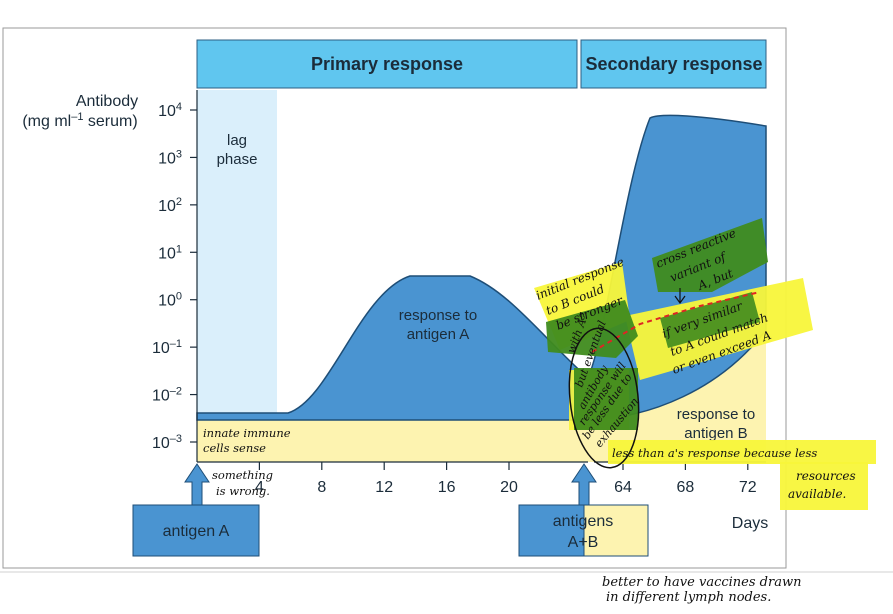  What do you see at coordinates (438, 315) in the screenshot?
I see `series-antigen-a-label-line1: response to` at bounding box center [438, 315].